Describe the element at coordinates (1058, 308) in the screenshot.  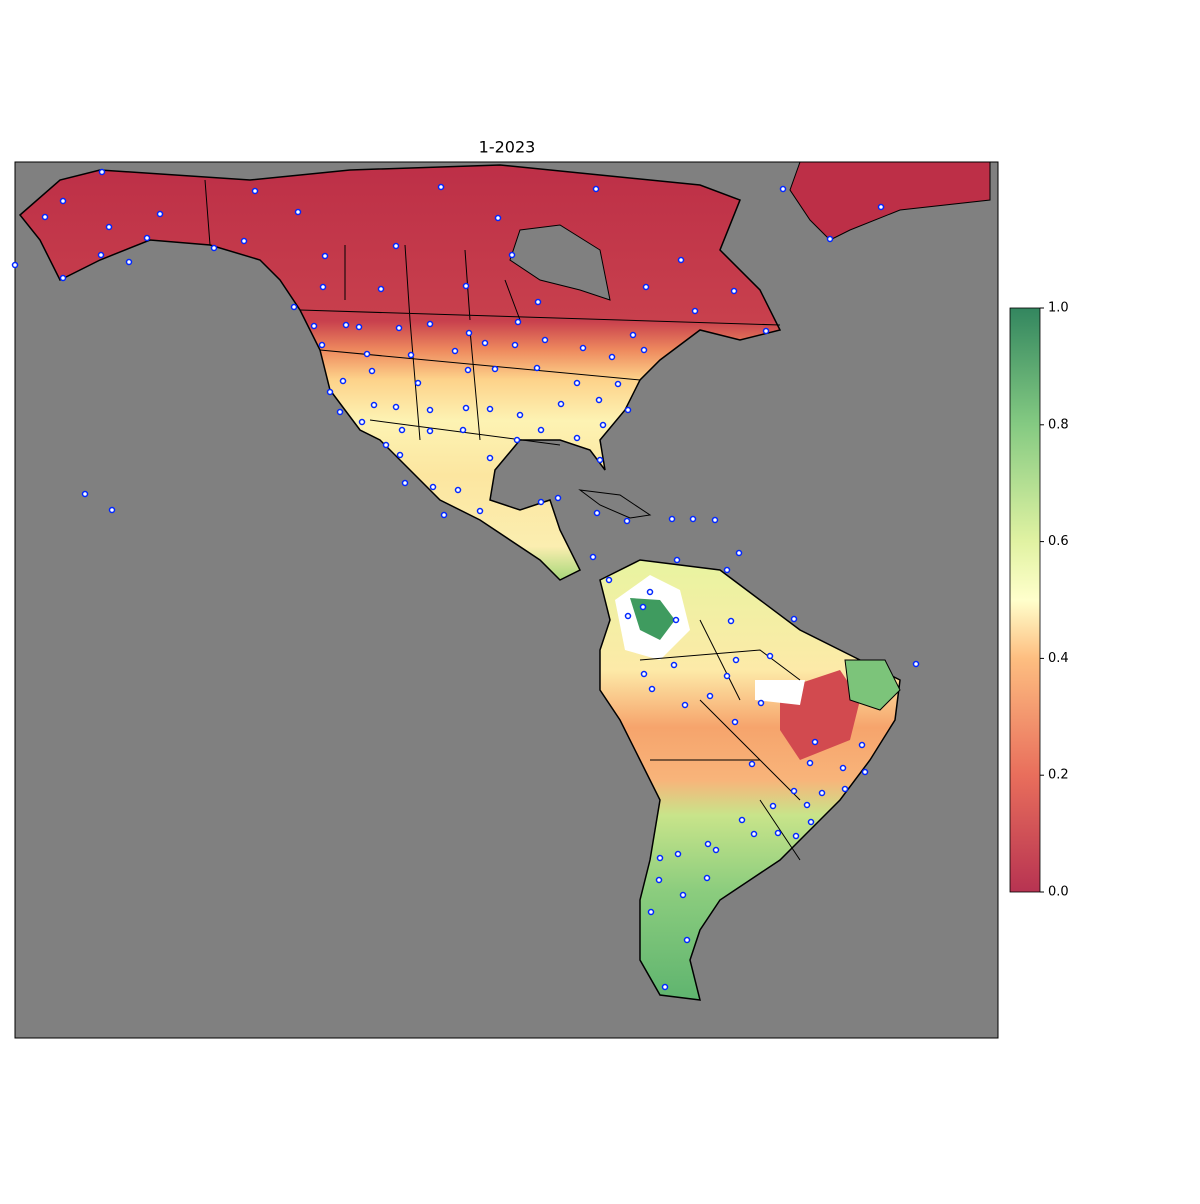
I see `colorbar-tick-label: 1.0` at that location.